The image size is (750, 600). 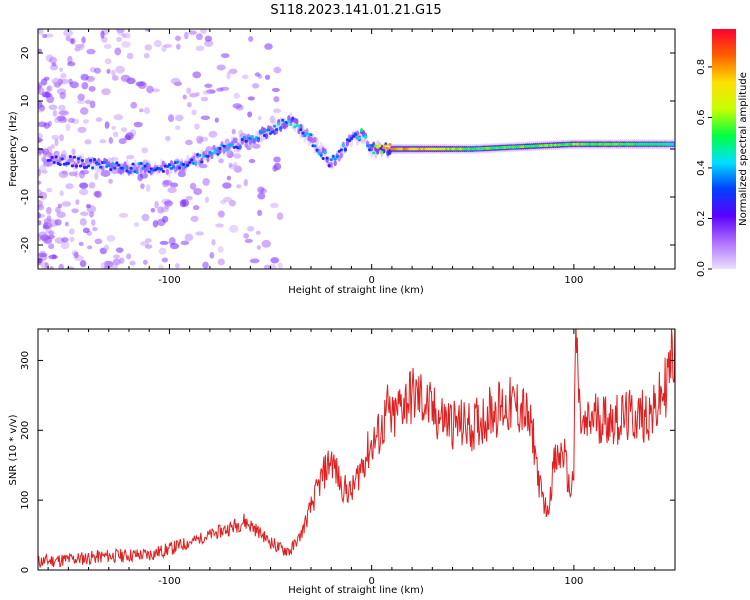 What do you see at coordinates (701, 117) in the screenshot?
I see `colorbar-tick-label: 0.6` at bounding box center [701, 117].